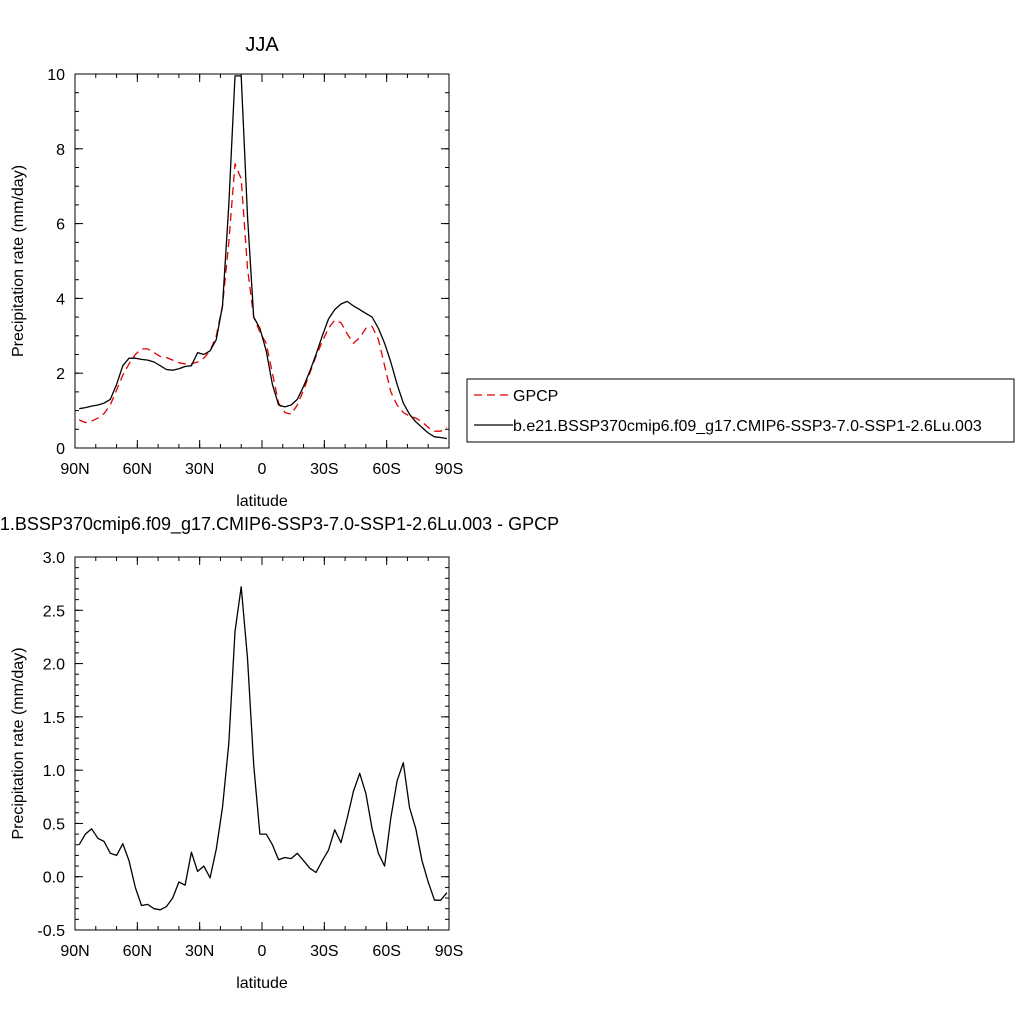  What do you see at coordinates (60, 374) in the screenshot?
I see `y-tick-label: 2` at bounding box center [60, 374].